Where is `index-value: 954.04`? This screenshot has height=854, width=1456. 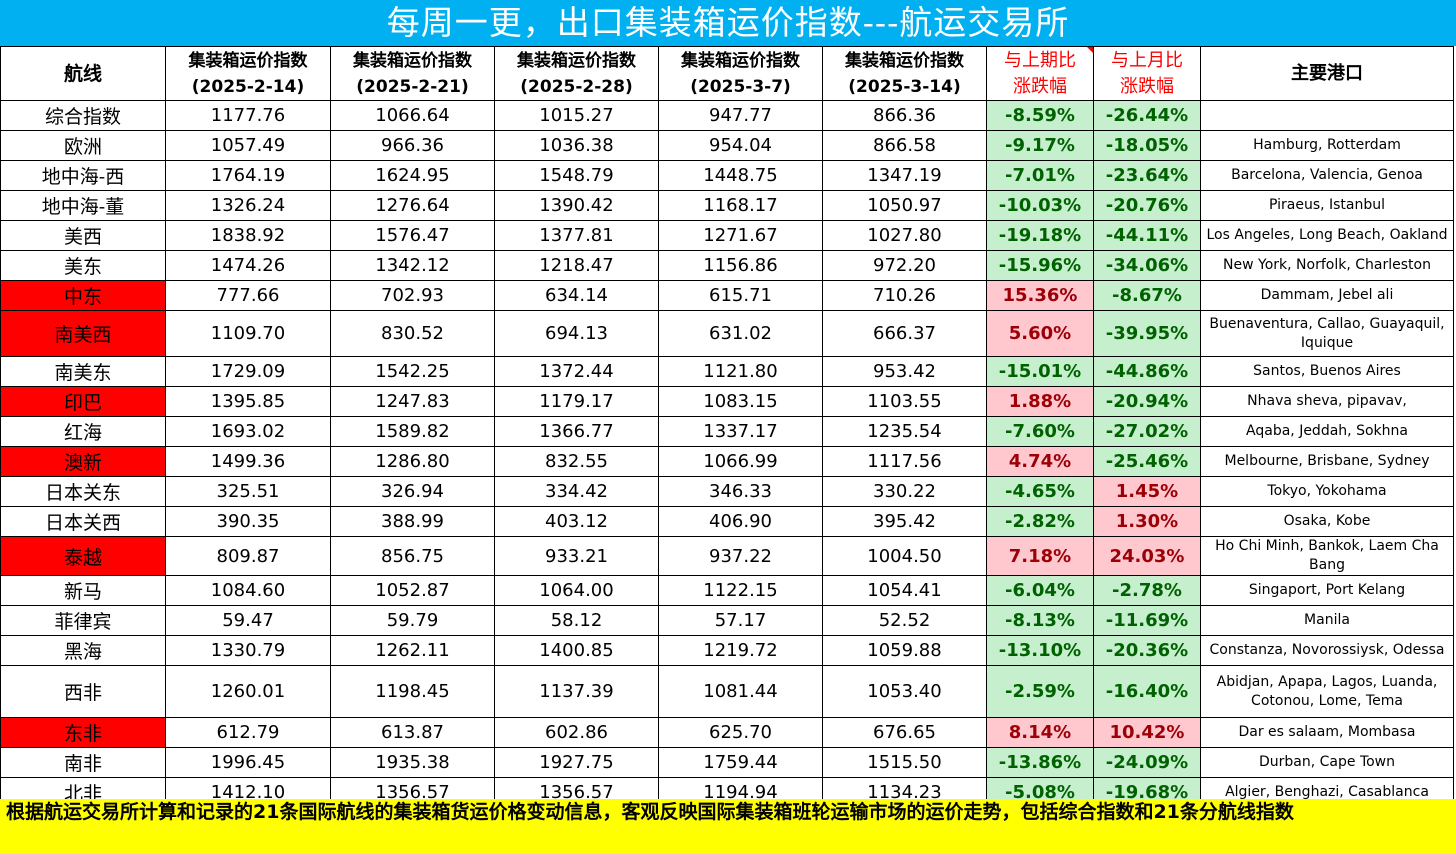 index-value: 954.04 is located at coordinates (740, 145).